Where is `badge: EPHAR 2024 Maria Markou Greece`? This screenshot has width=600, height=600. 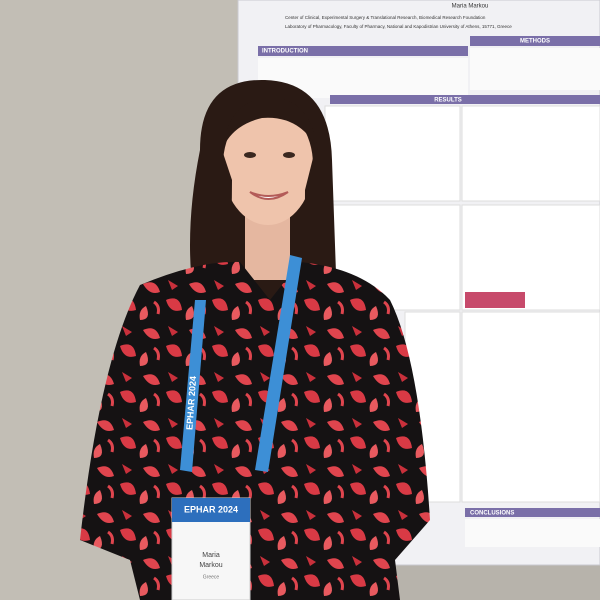
badge: EPHAR 2024 Maria Markou Greece is located at coordinates (211, 548).